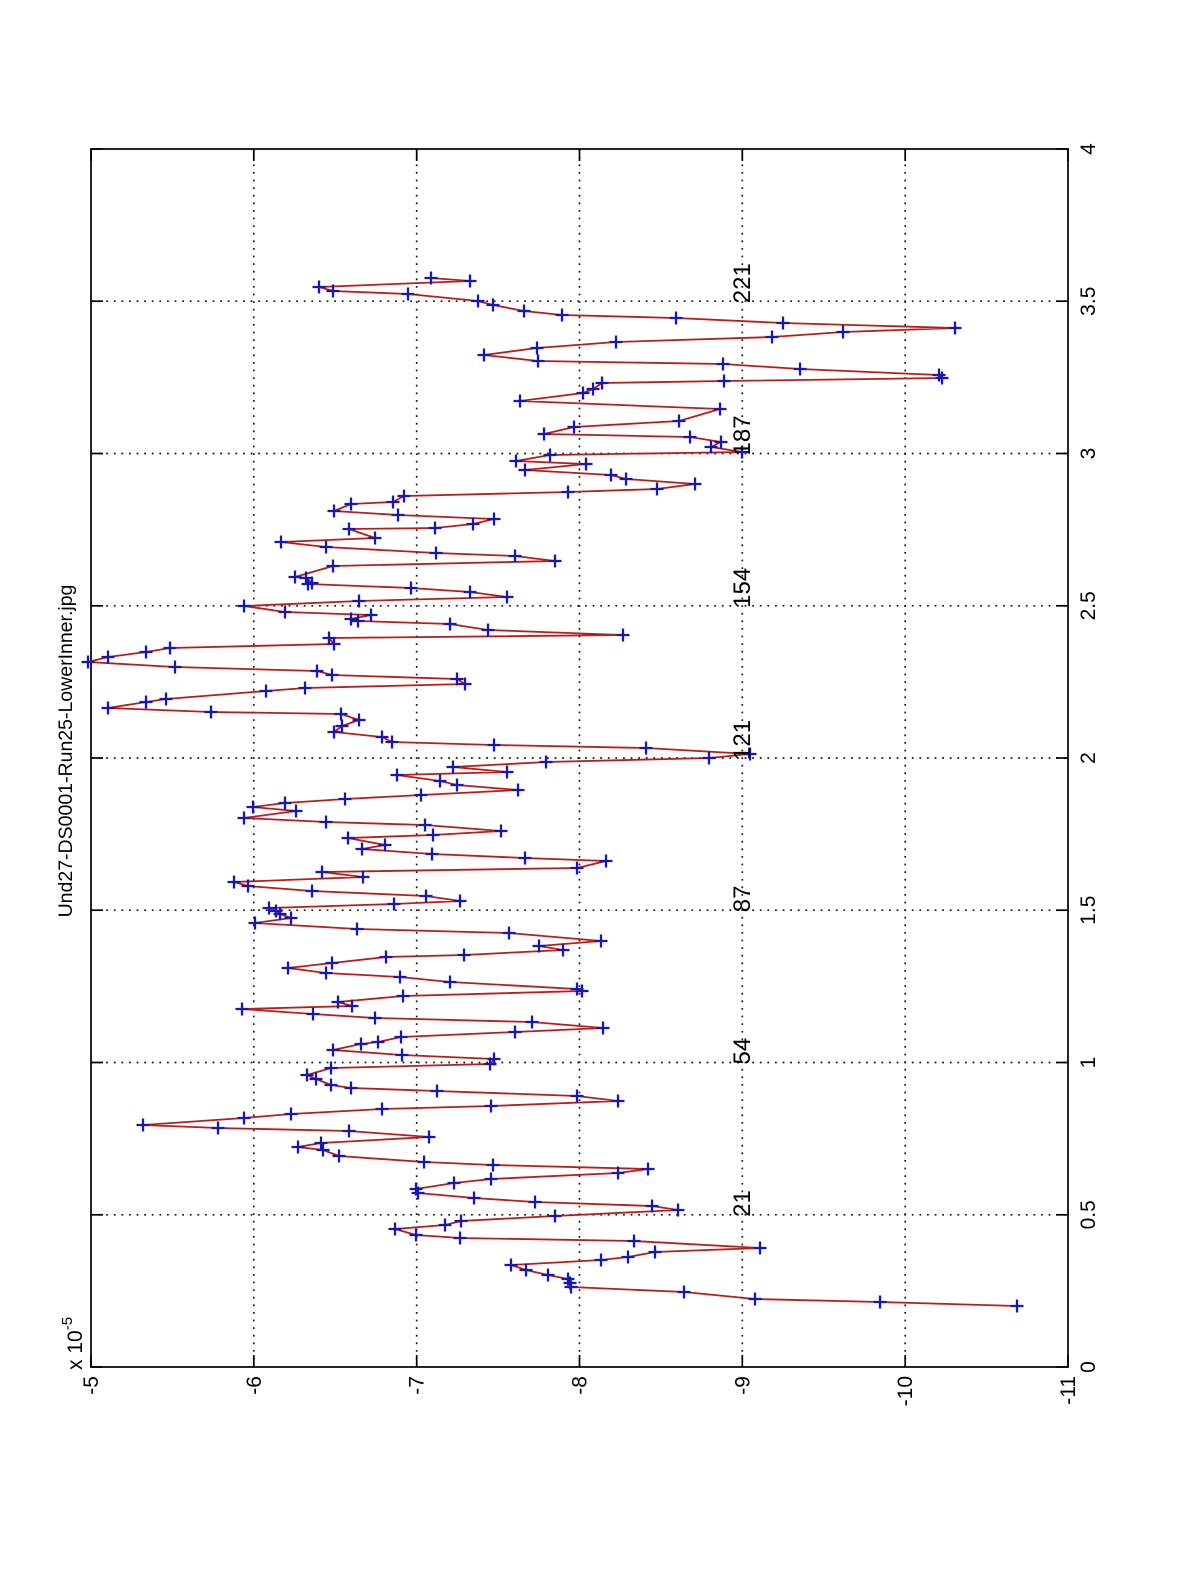 The width and height of the screenshot is (1200, 1580). Describe the element at coordinates (1088, 301) in the screenshot. I see `svg-text: 3.5` at that location.